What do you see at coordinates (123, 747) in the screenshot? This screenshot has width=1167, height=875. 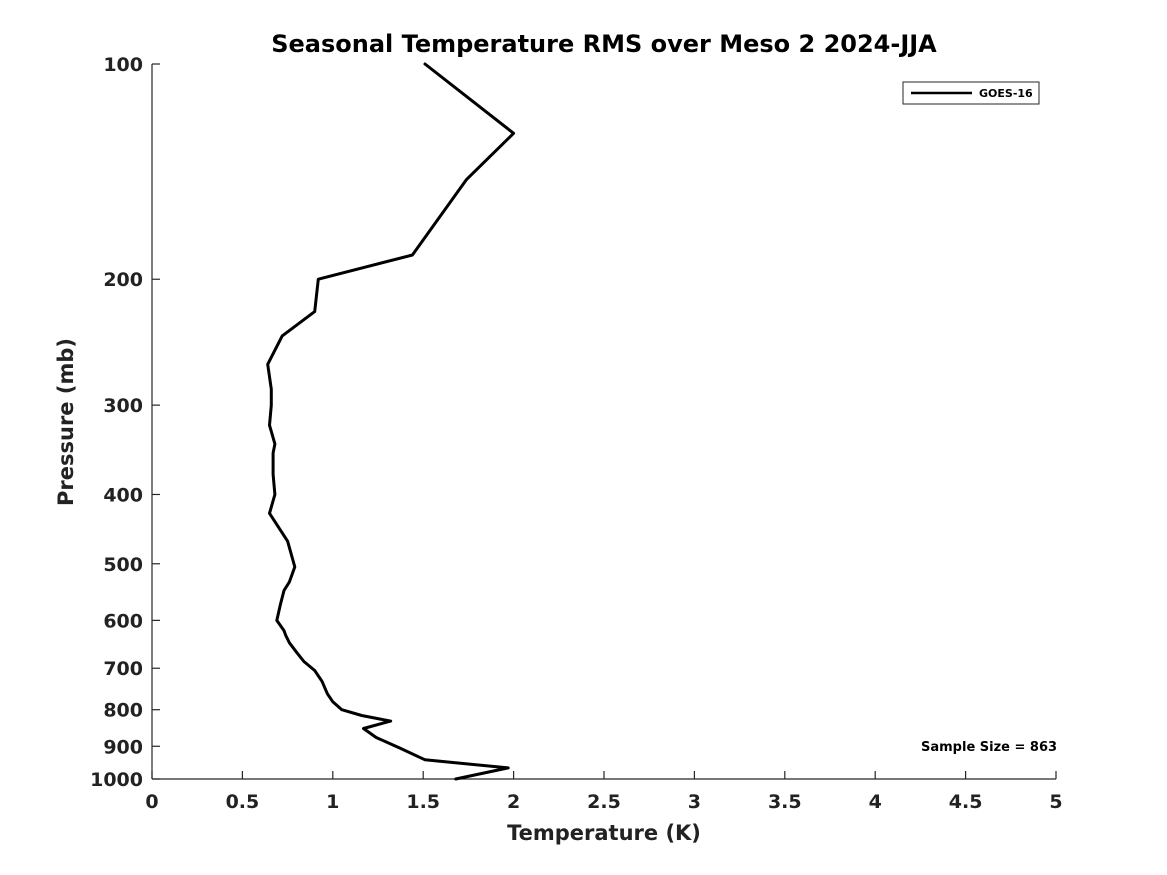 I see `y-tick-label: 900` at bounding box center [123, 747].